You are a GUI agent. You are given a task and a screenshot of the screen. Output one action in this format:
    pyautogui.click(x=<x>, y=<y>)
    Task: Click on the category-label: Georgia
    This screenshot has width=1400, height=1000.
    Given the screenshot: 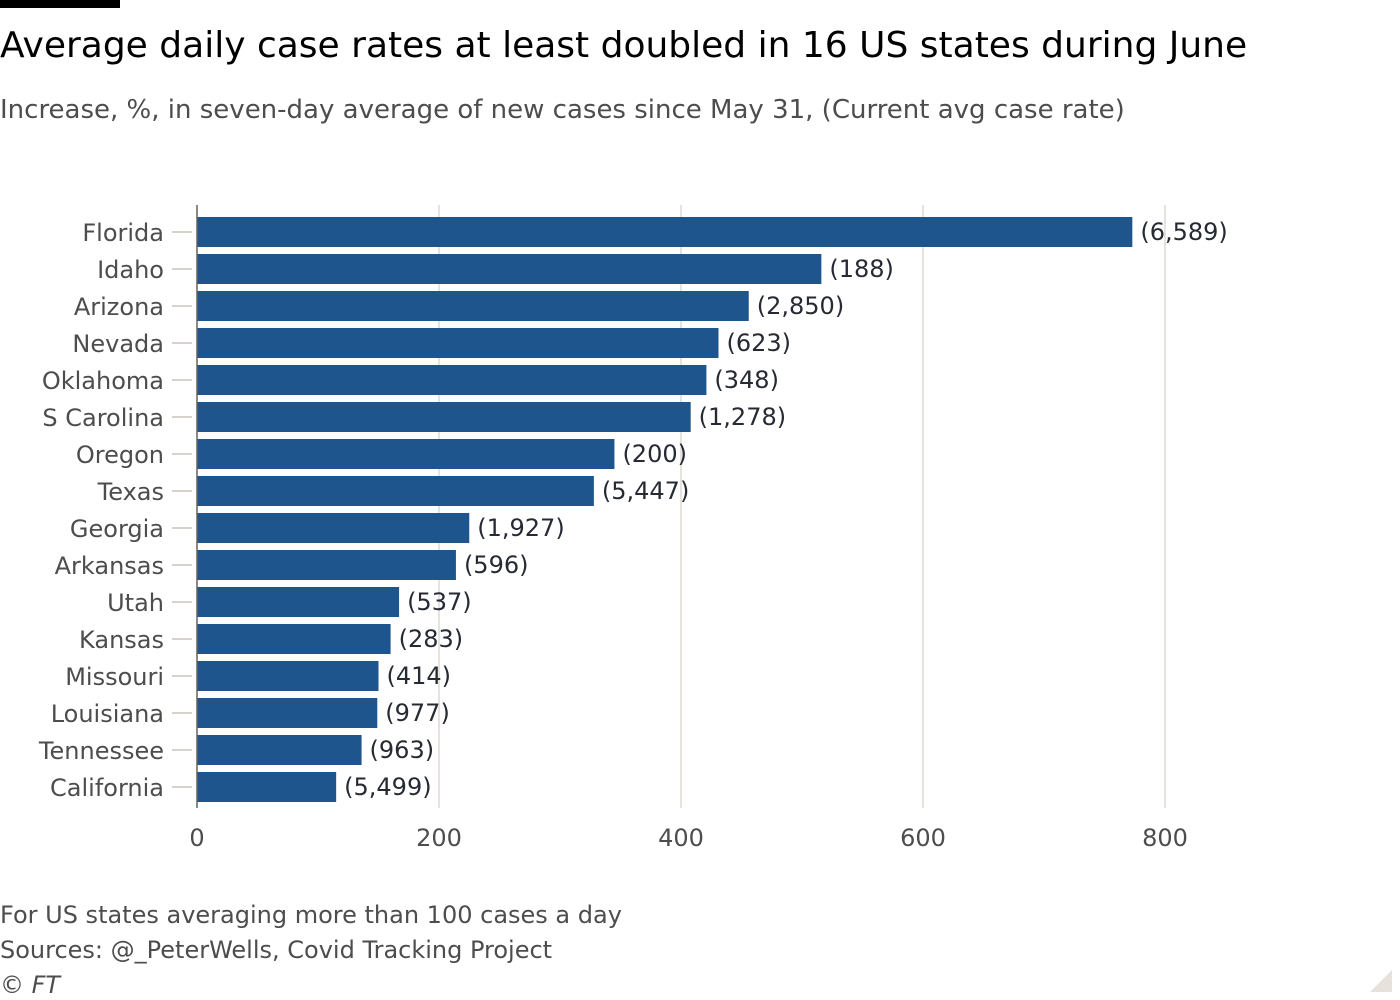 What is the action you would take?
    pyautogui.click(x=117, y=529)
    